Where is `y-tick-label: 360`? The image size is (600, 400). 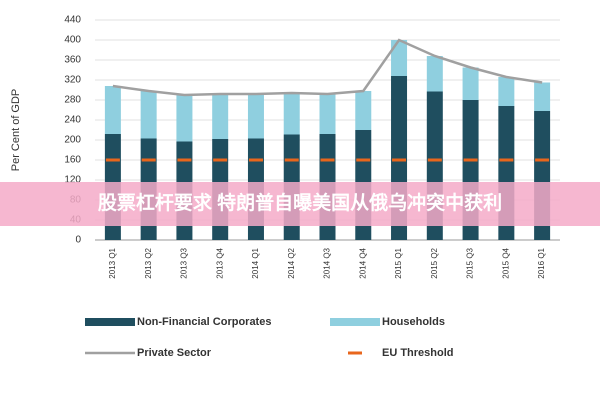 y-tick-label: 360 is located at coordinates (72, 60).